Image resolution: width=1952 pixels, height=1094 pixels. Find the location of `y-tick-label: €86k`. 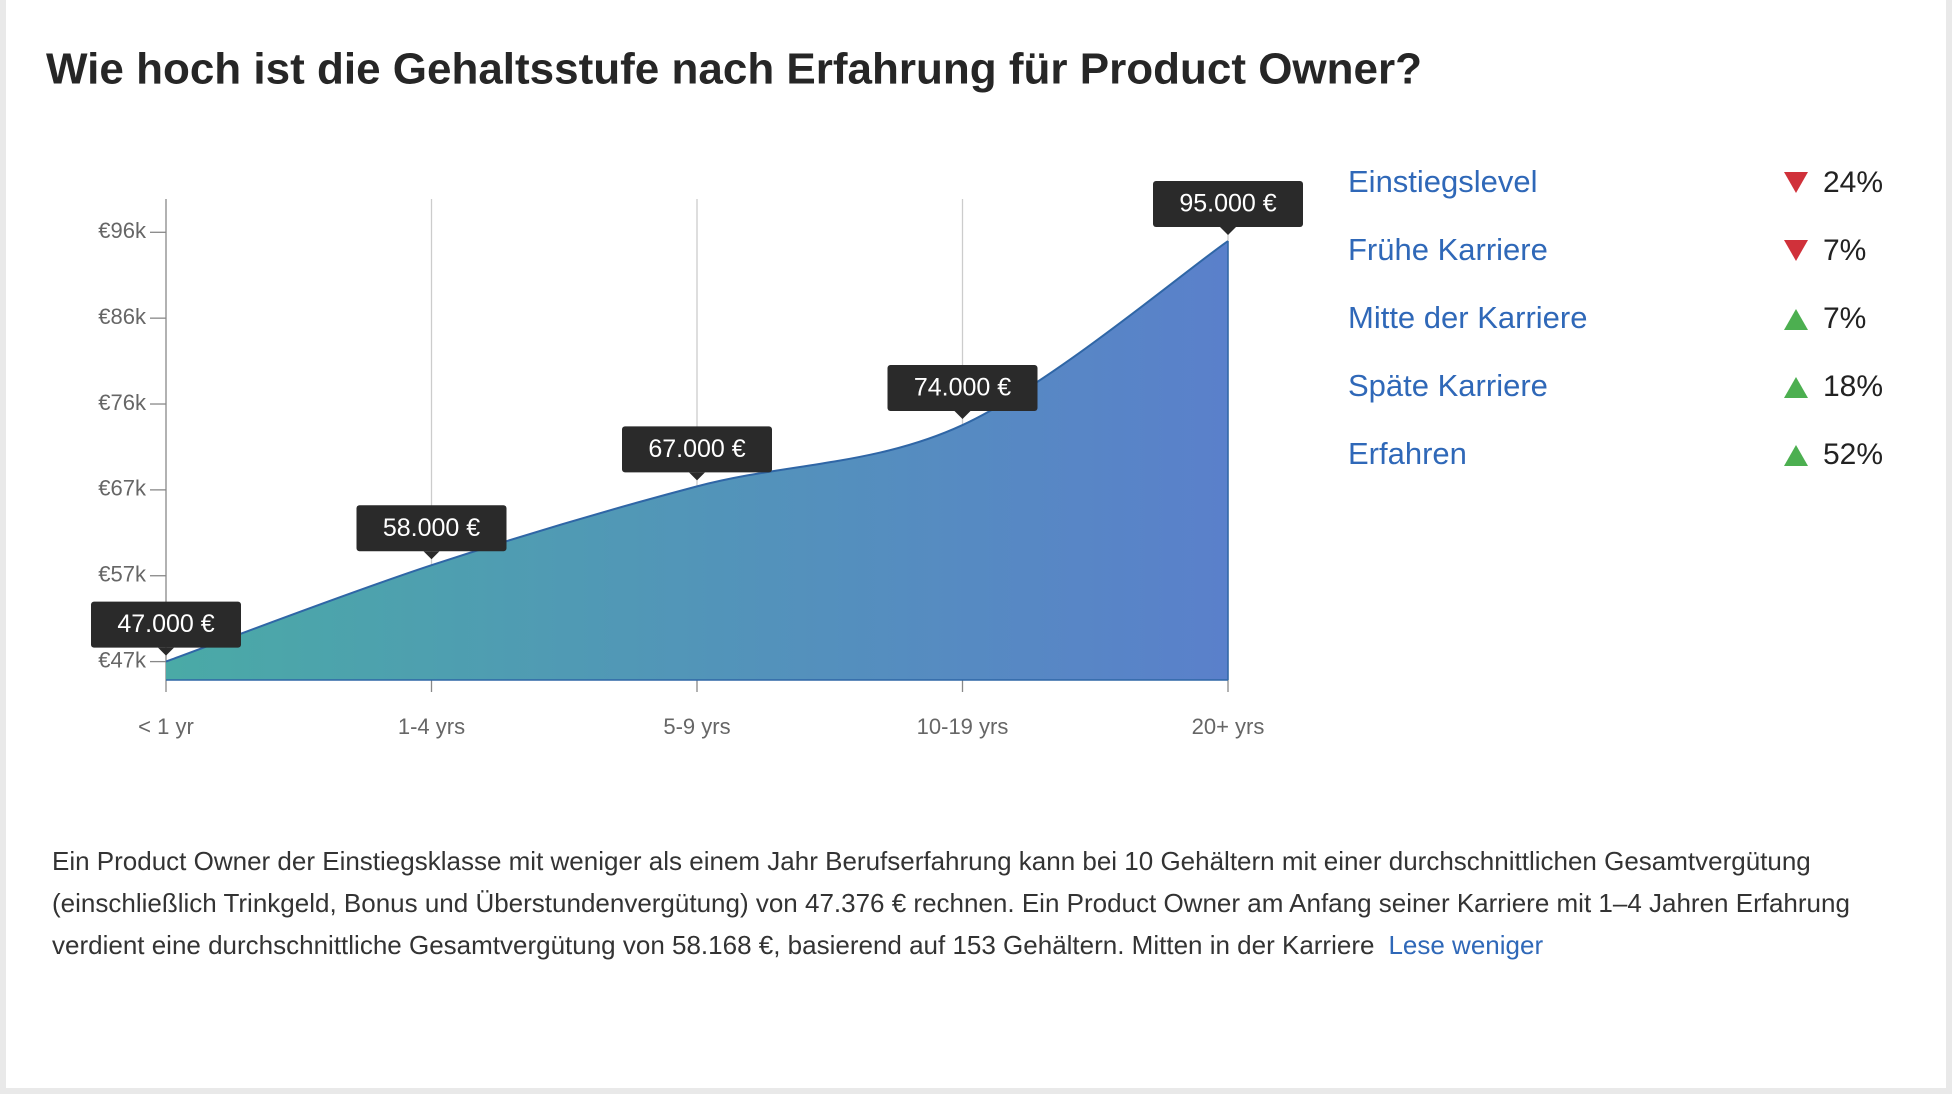

y-tick-label: €86k is located at coordinates (122, 316).